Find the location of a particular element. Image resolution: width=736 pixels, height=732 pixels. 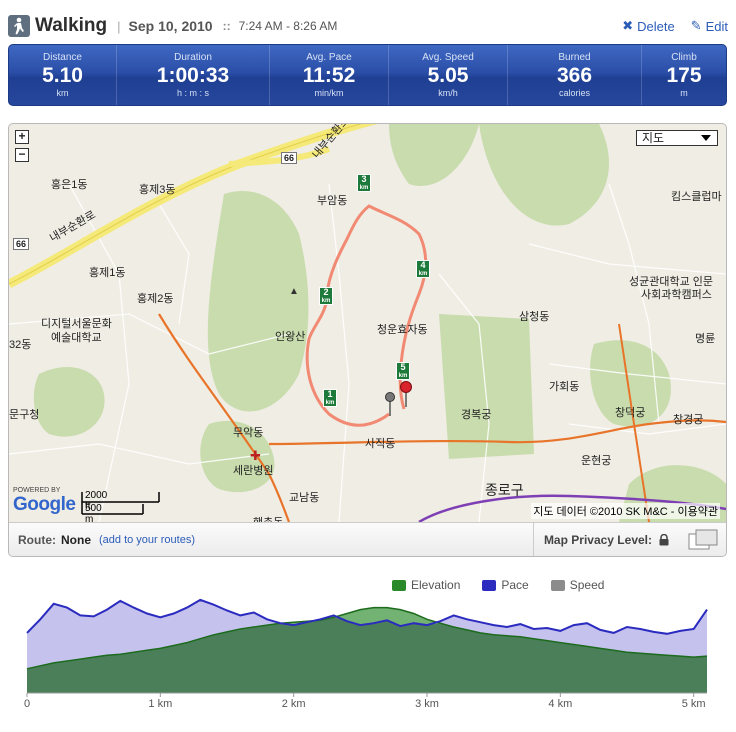

route-label: Route: is located at coordinates (37, 539).